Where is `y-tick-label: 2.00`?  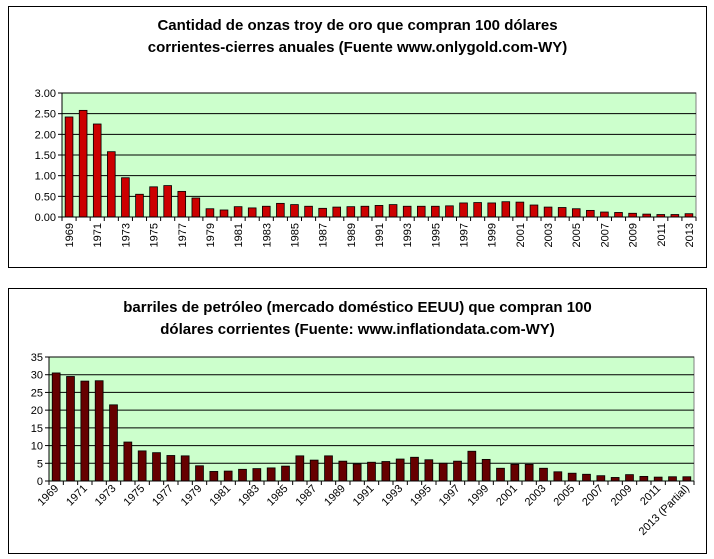
y-tick-label: 2.00 is located at coordinates (45, 135).